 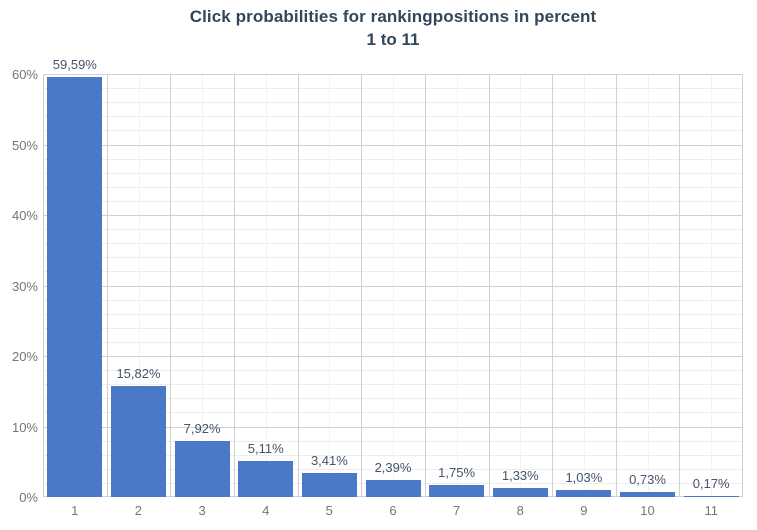 What do you see at coordinates (584, 477) in the screenshot?
I see `bar-value-label: 1,03%` at bounding box center [584, 477].